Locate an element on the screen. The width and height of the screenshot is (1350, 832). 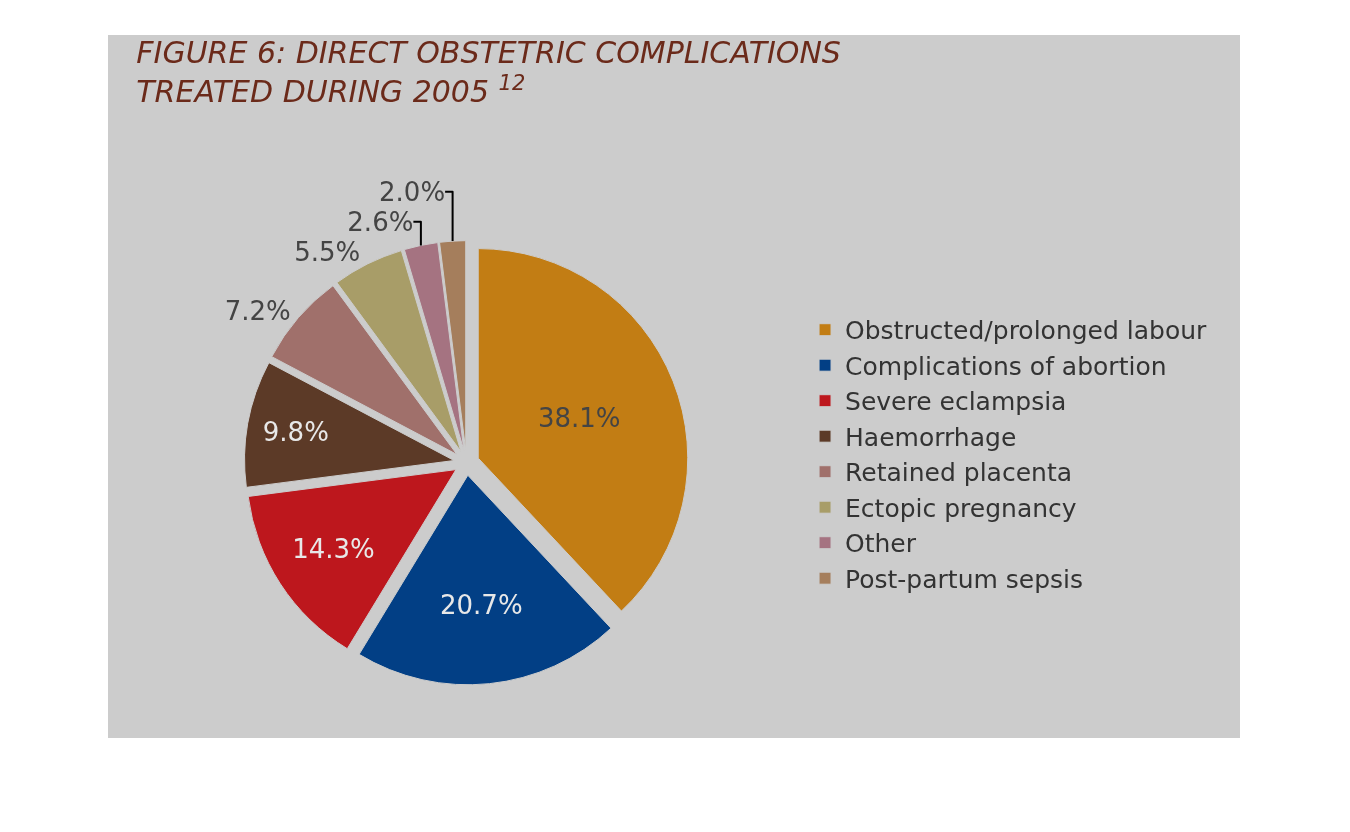
data-label: 20.7% is located at coordinates (481, 605).